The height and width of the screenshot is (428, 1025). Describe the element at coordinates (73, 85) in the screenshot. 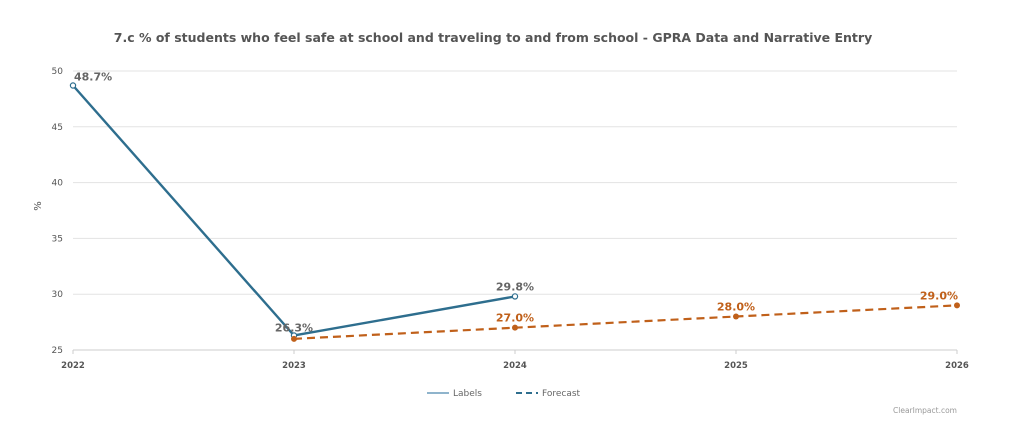

I see `labels-point-2022` at that location.